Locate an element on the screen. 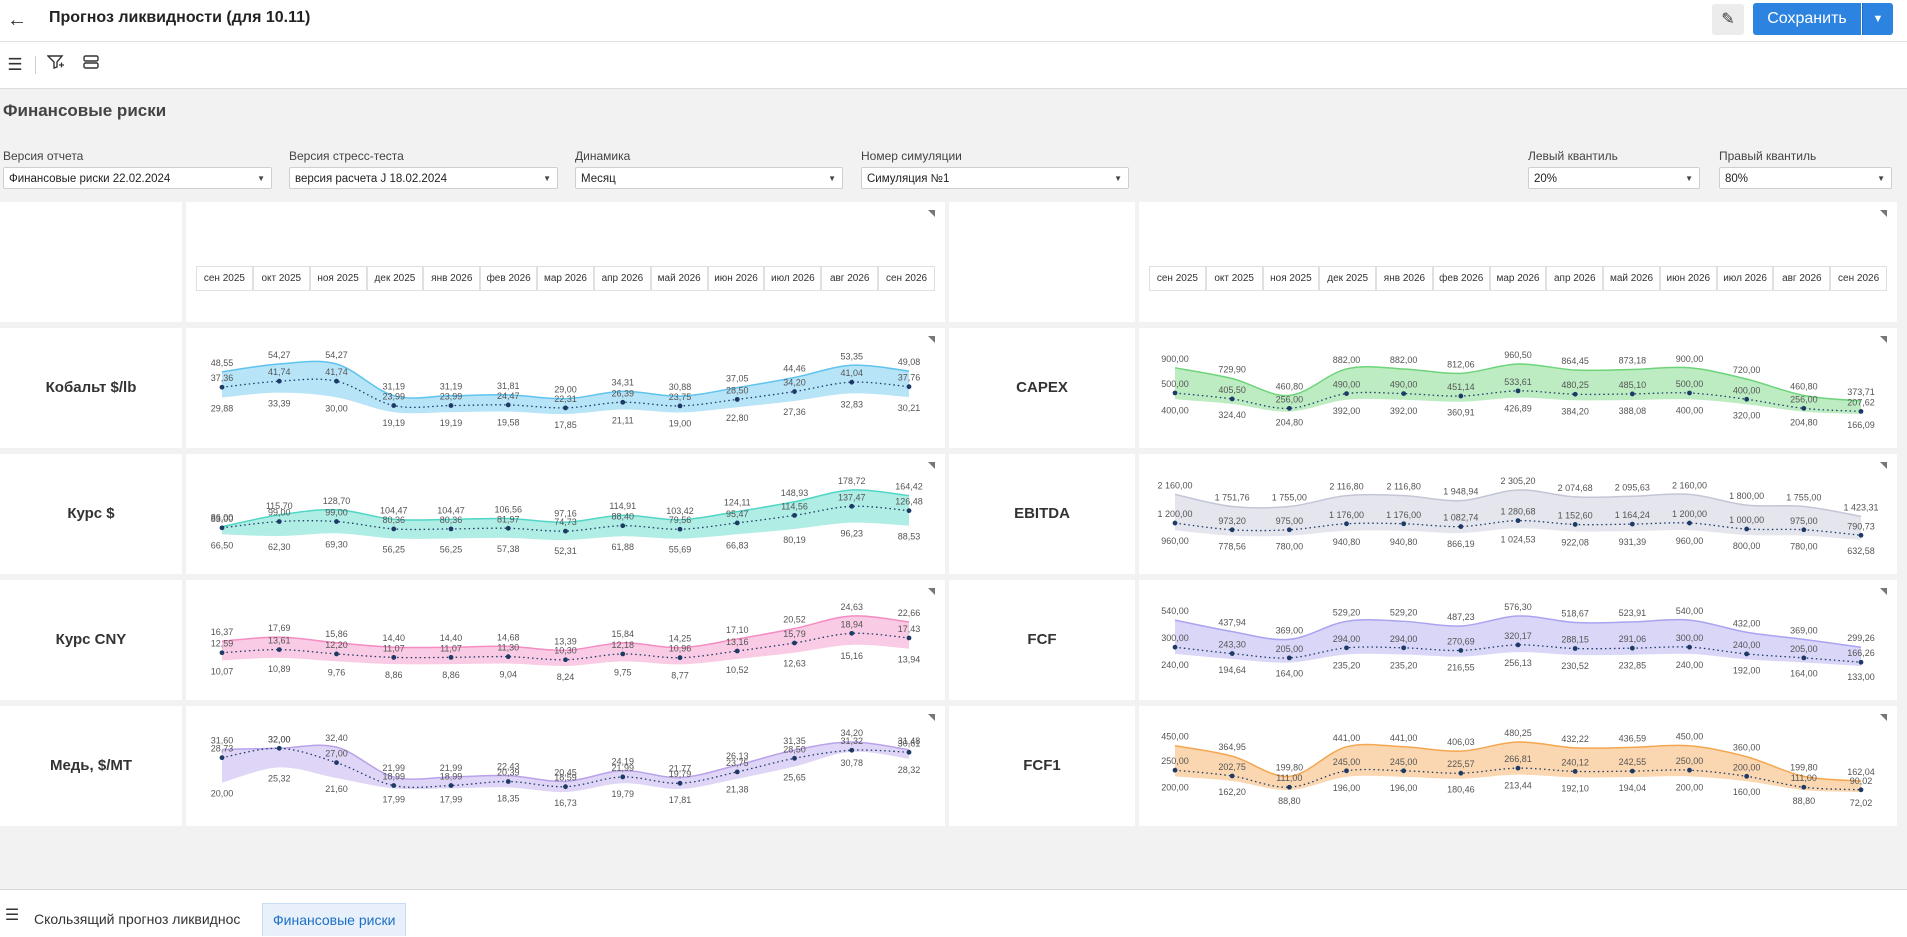  filter-icon is located at coordinates (56, 65).